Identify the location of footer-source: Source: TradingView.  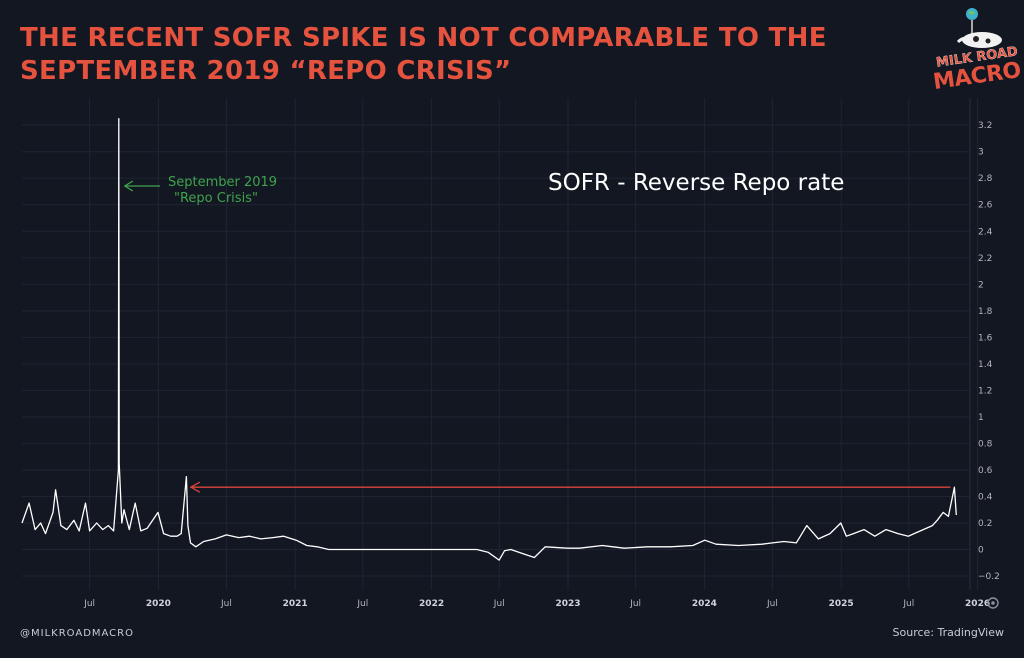
(948, 632).